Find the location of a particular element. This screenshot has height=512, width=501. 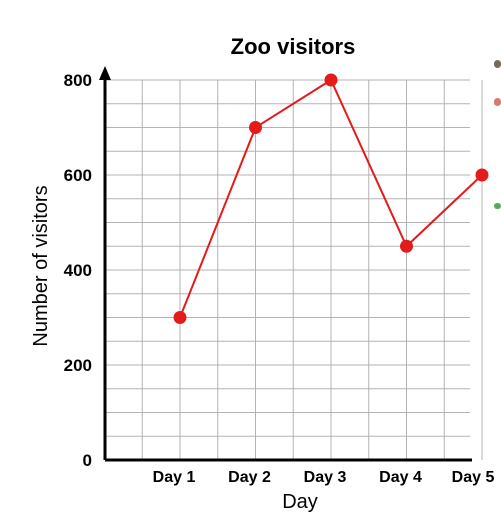

y-tick-label: 800 is located at coordinates (78, 80).